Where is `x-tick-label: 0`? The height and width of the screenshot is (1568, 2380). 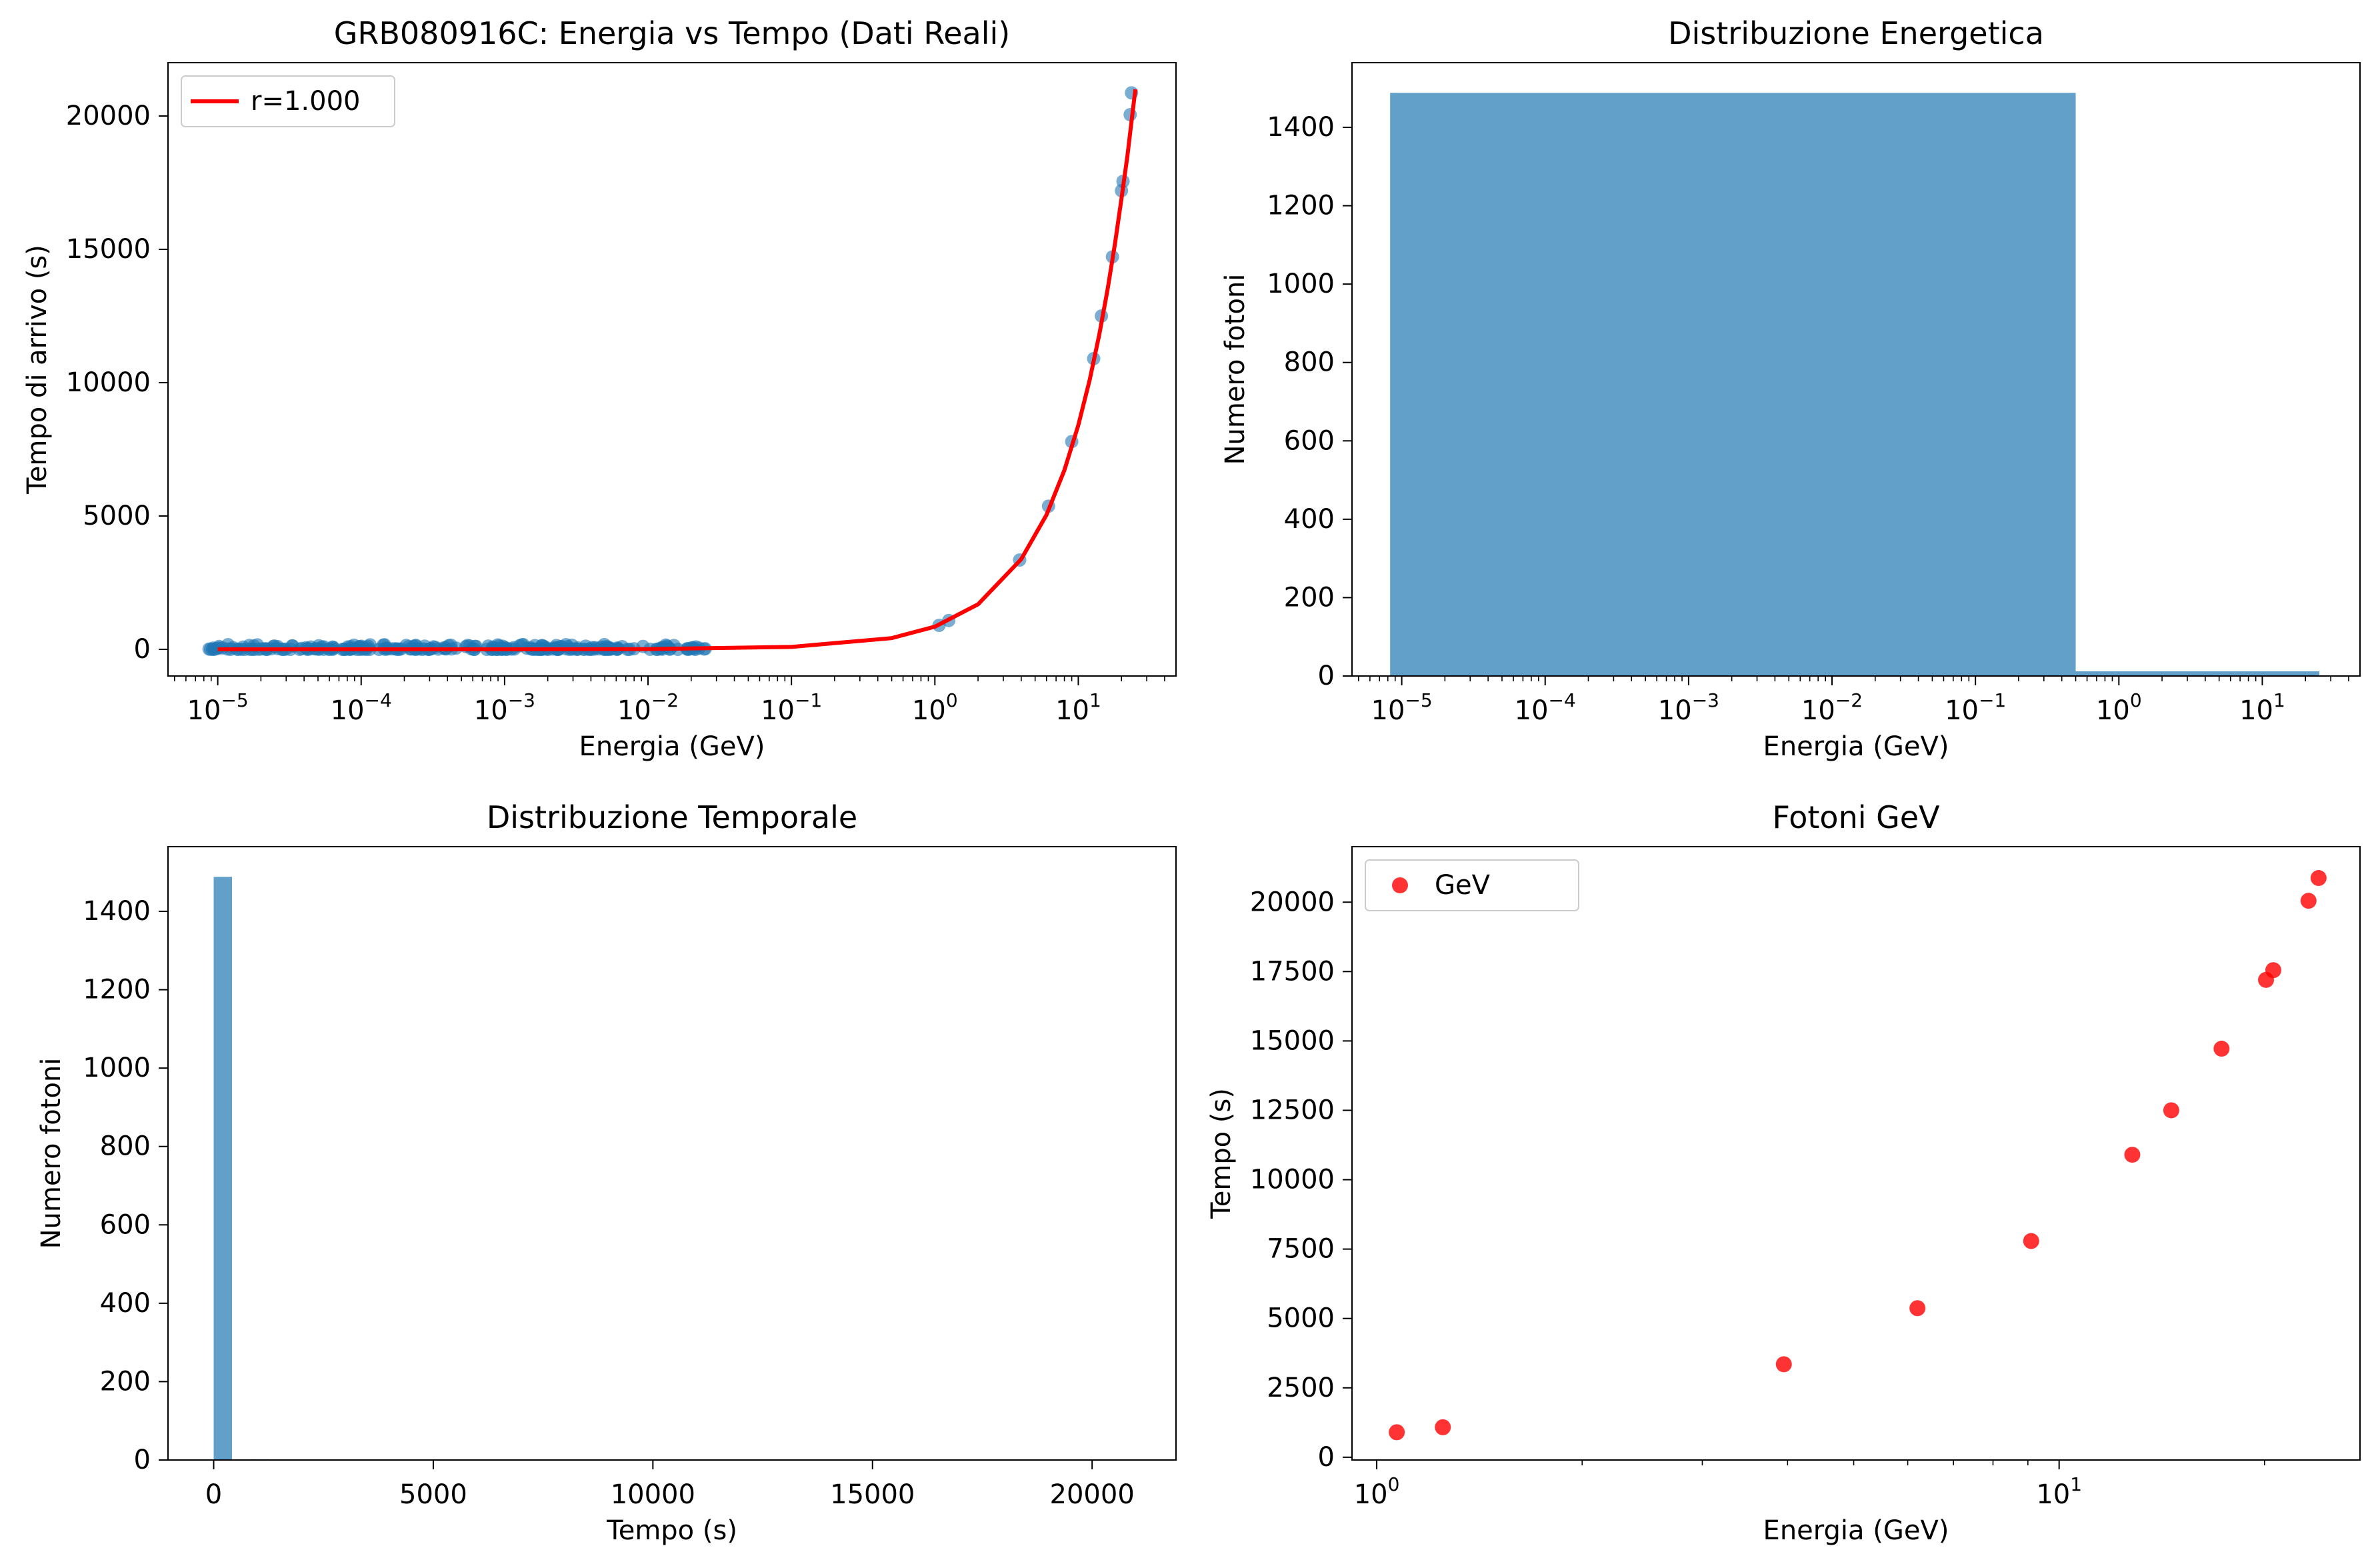 x-tick-label: 0 is located at coordinates (213, 1494).